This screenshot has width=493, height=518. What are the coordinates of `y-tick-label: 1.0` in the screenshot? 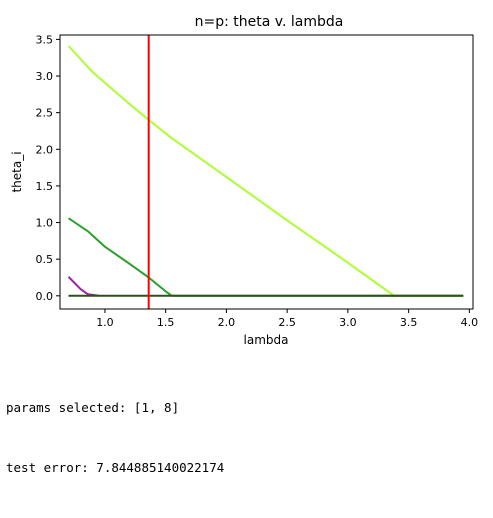 It's located at (45, 223).